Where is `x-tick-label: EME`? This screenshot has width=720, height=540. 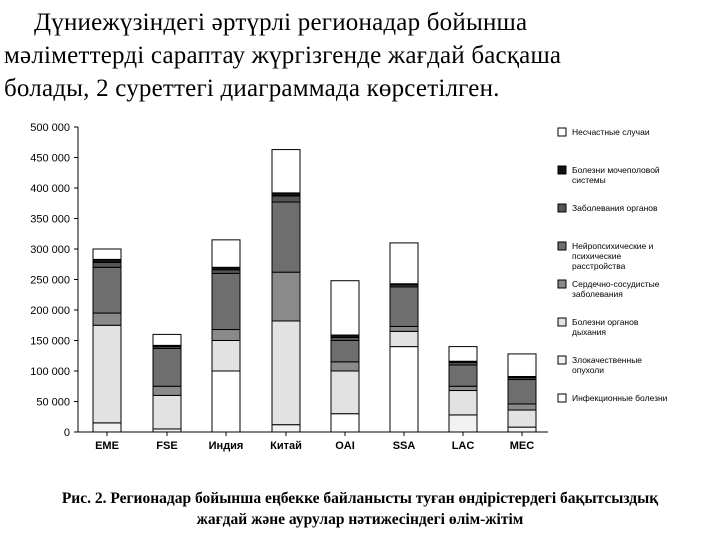 x-tick-label: EME is located at coordinates (107, 446).